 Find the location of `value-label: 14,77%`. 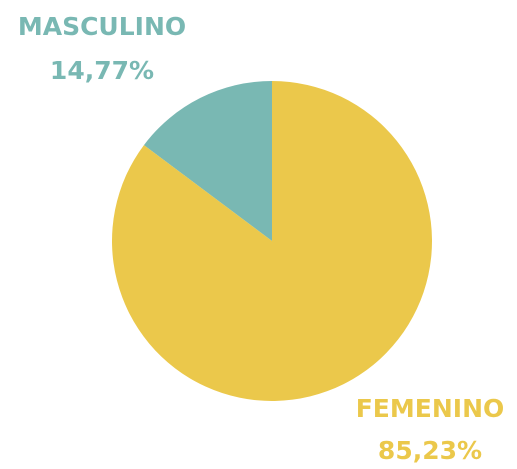

value-label: 14,77% is located at coordinates (102, 70).